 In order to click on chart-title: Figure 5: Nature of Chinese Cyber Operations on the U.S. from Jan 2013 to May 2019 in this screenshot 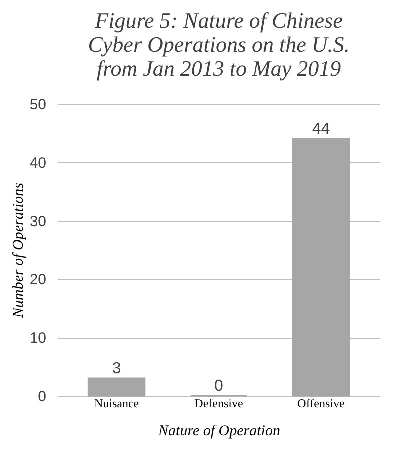, I will do `click(219, 44)`.